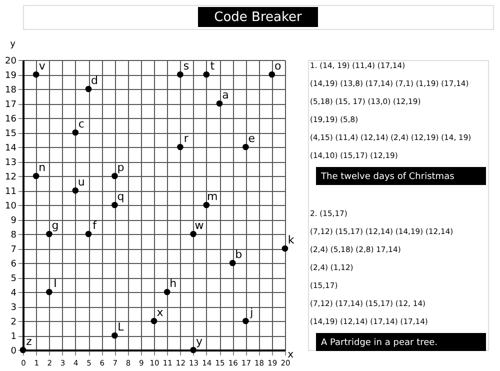  I want to click on y-tick-label: 14, so click(11, 149).